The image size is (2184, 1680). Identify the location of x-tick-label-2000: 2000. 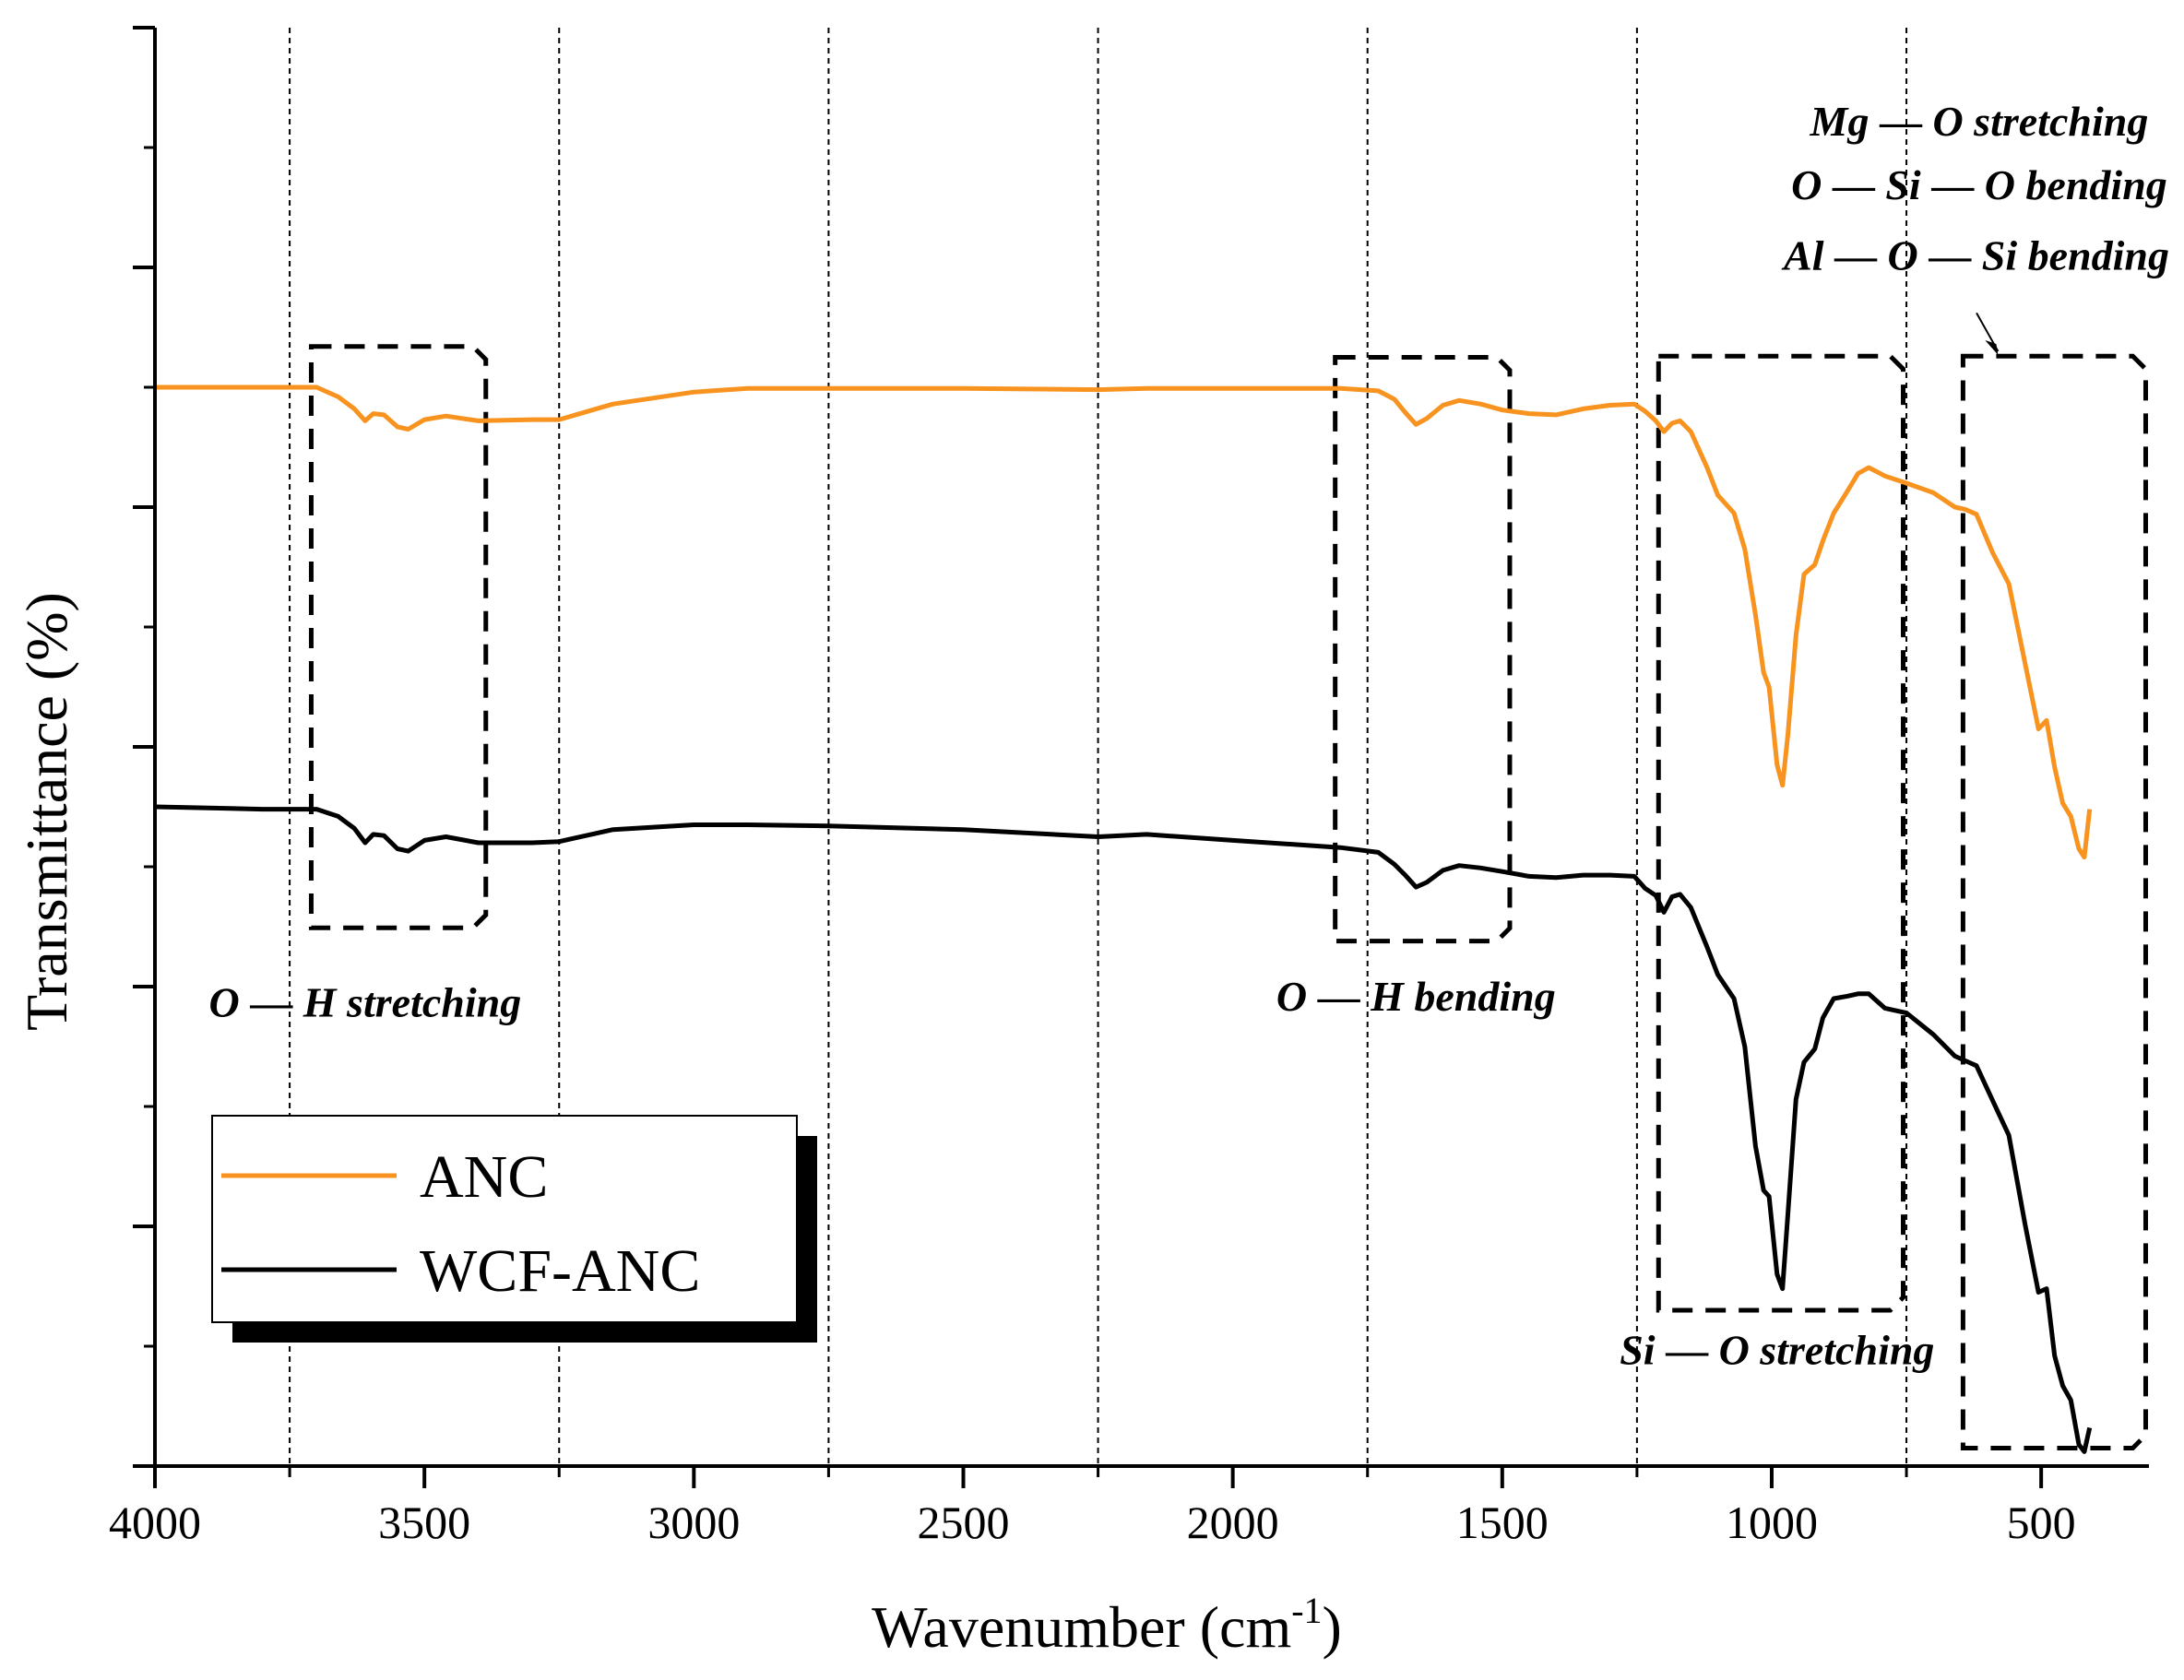
(1233, 1522).